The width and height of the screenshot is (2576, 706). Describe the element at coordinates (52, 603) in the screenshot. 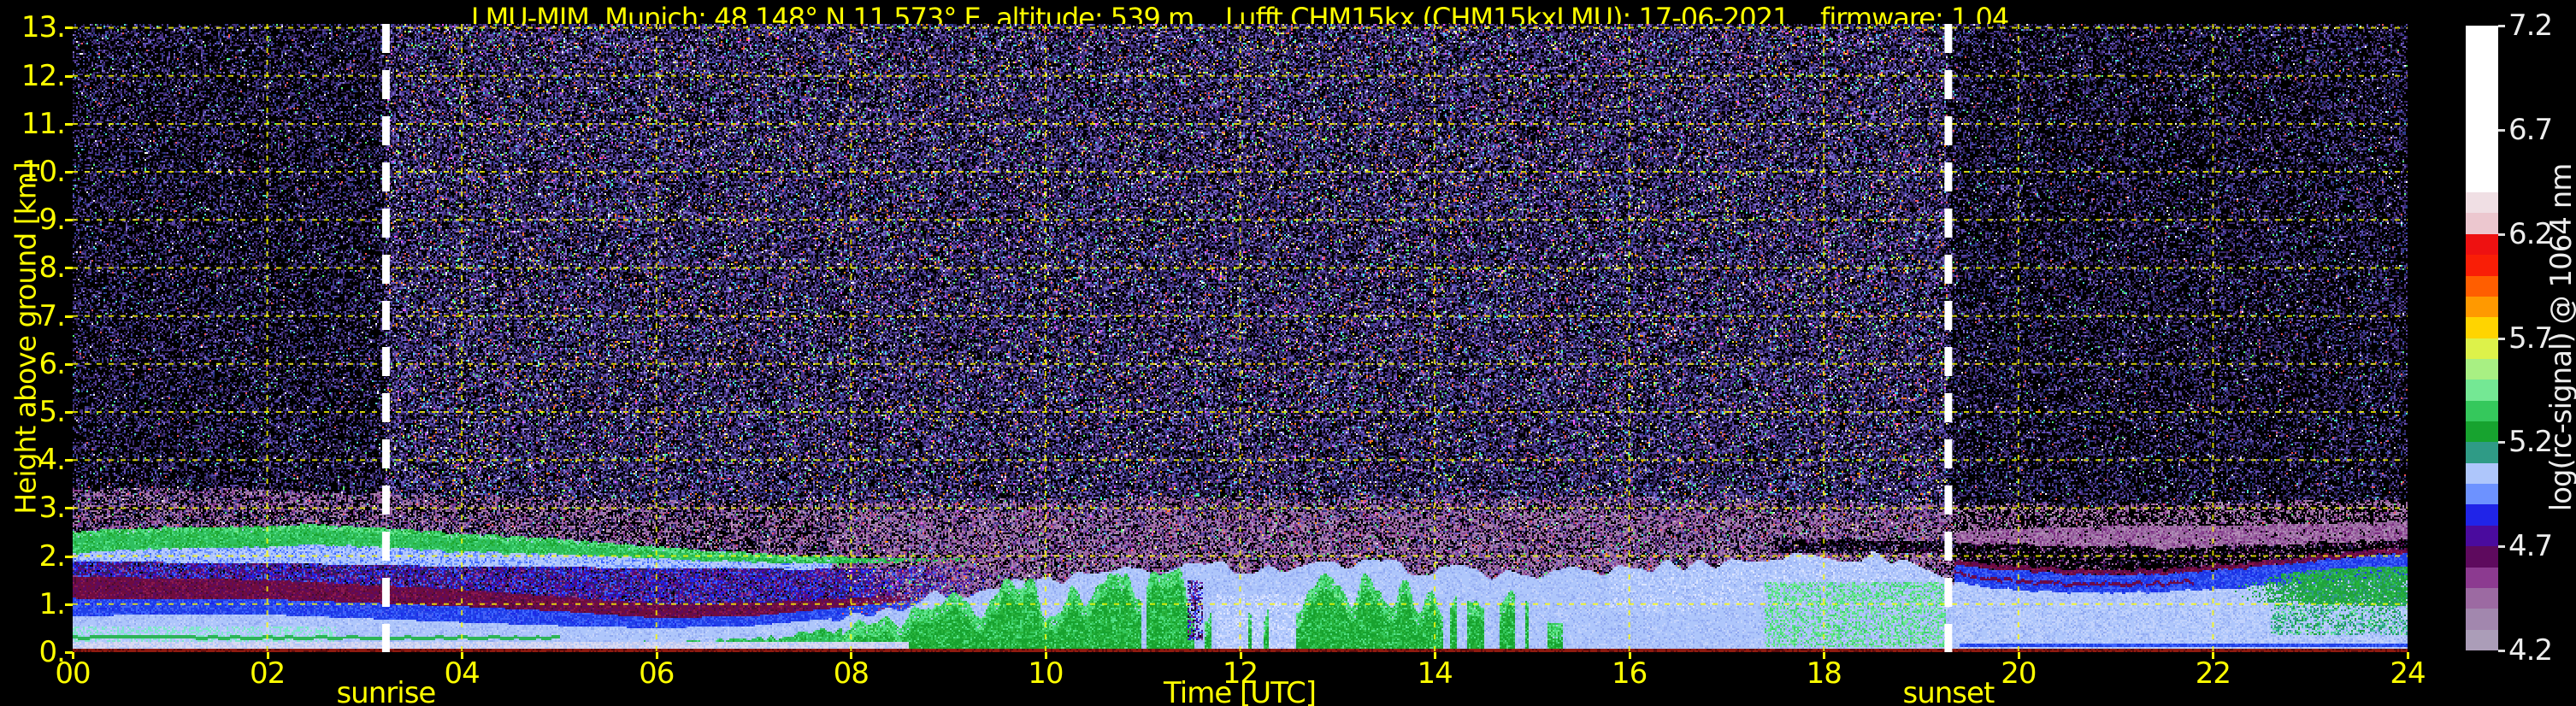

I see `y-tick-label: 1.` at that location.